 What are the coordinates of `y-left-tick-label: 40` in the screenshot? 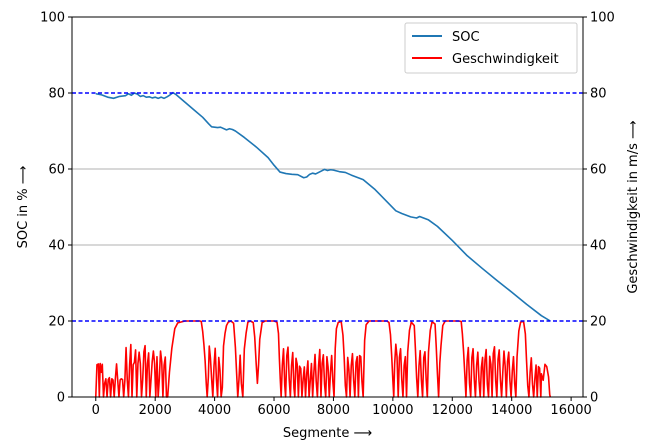 It's located at (56, 246).